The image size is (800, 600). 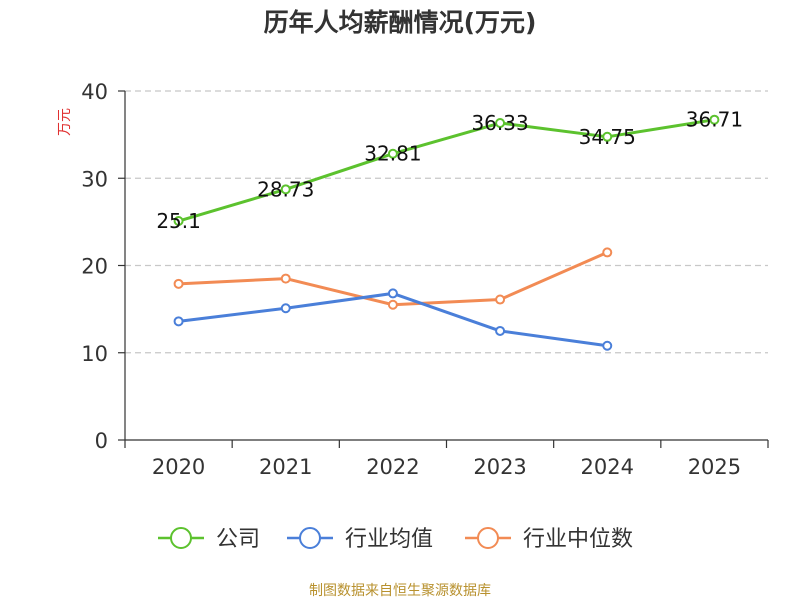 I want to click on x-tick-label: 2025, so click(x=714, y=467).